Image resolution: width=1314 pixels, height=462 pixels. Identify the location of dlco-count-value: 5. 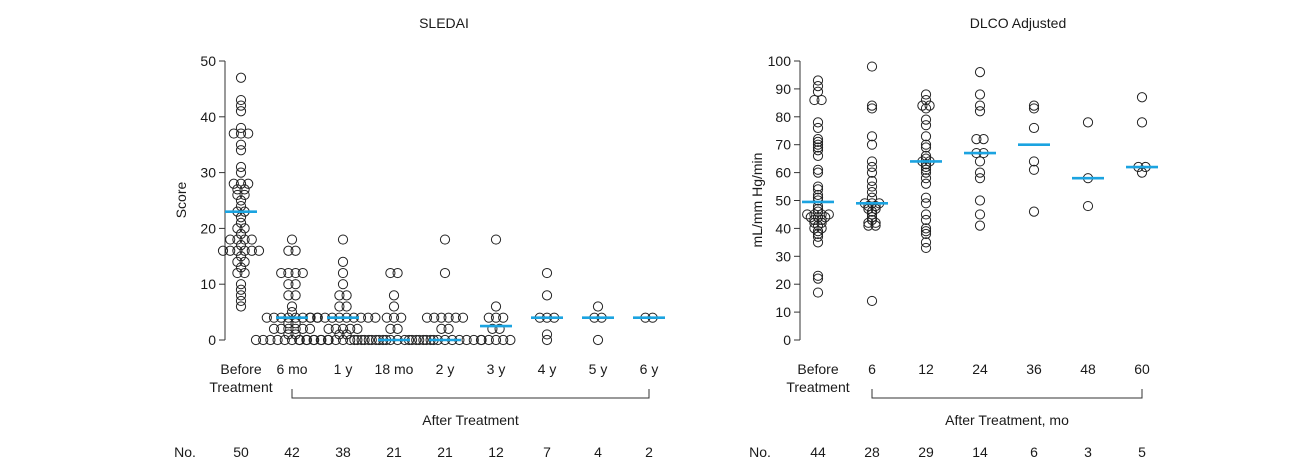
(1142, 452).